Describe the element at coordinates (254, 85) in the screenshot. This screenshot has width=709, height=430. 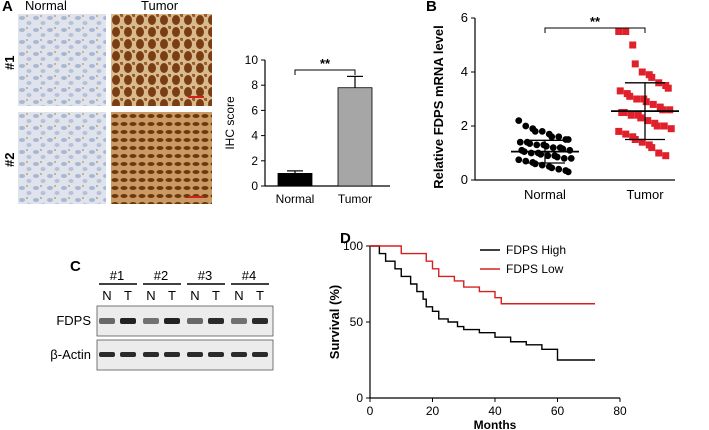
I see `y-tick-label: 8` at that location.